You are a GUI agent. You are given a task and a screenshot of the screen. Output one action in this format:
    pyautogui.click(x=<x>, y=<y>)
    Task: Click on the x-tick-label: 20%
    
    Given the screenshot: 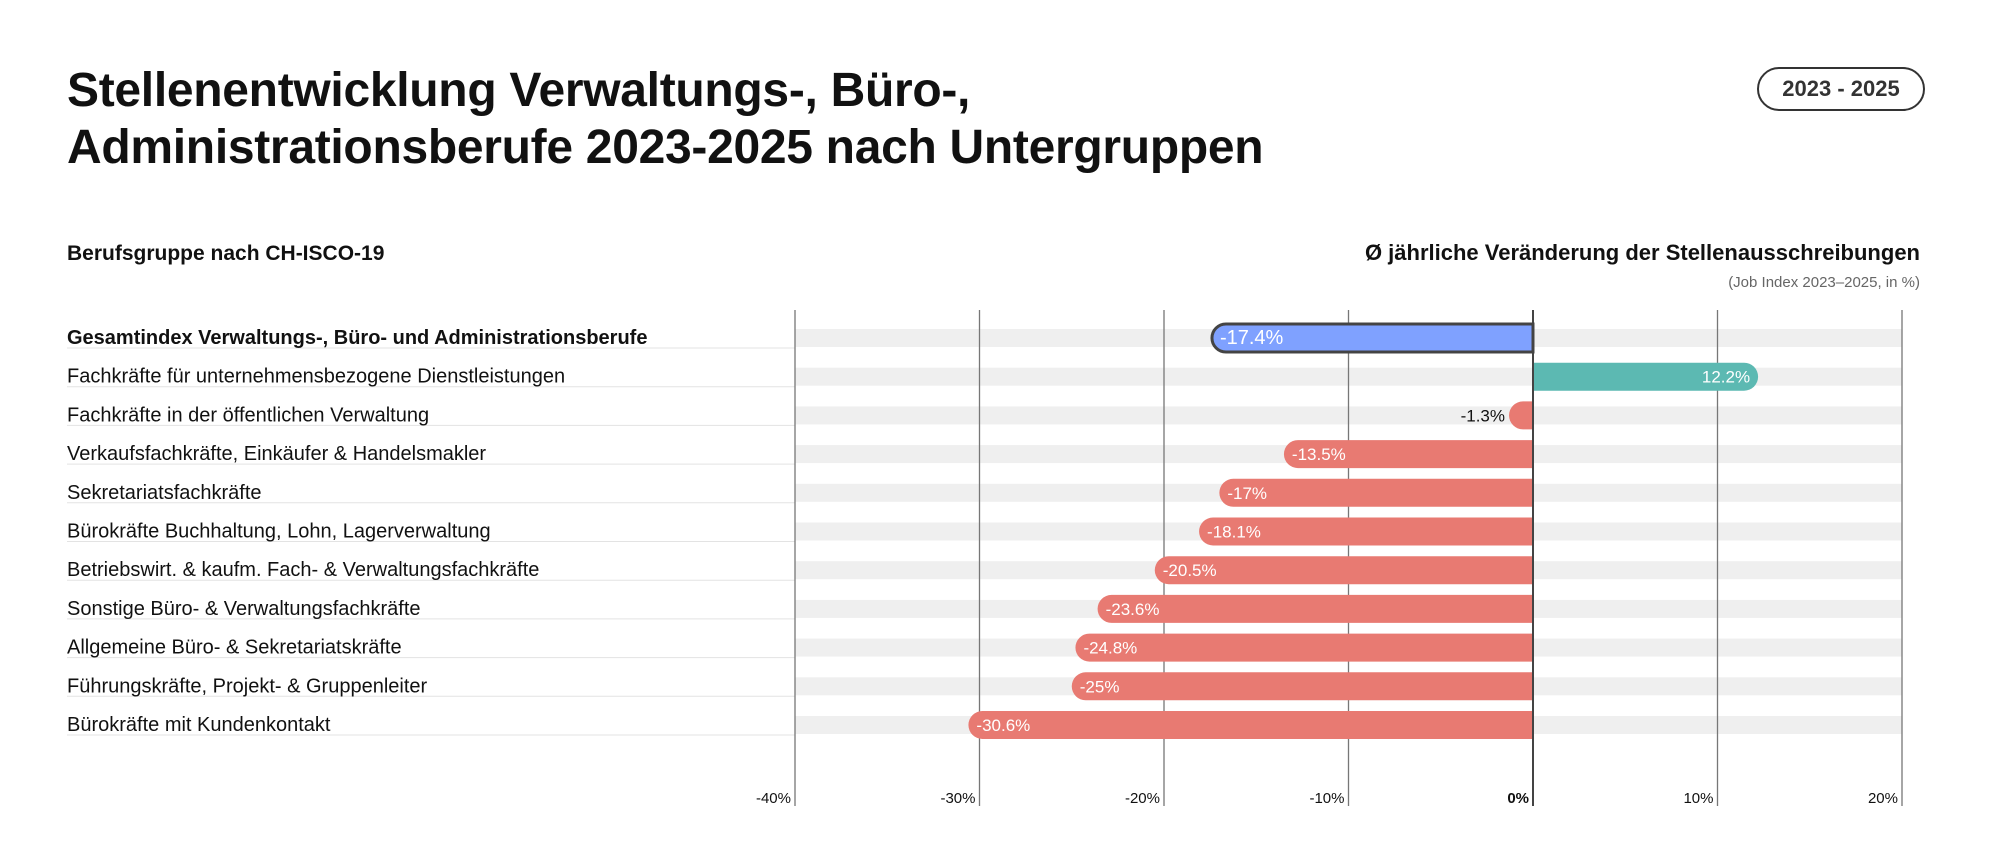 What is the action you would take?
    pyautogui.click(x=1883, y=798)
    